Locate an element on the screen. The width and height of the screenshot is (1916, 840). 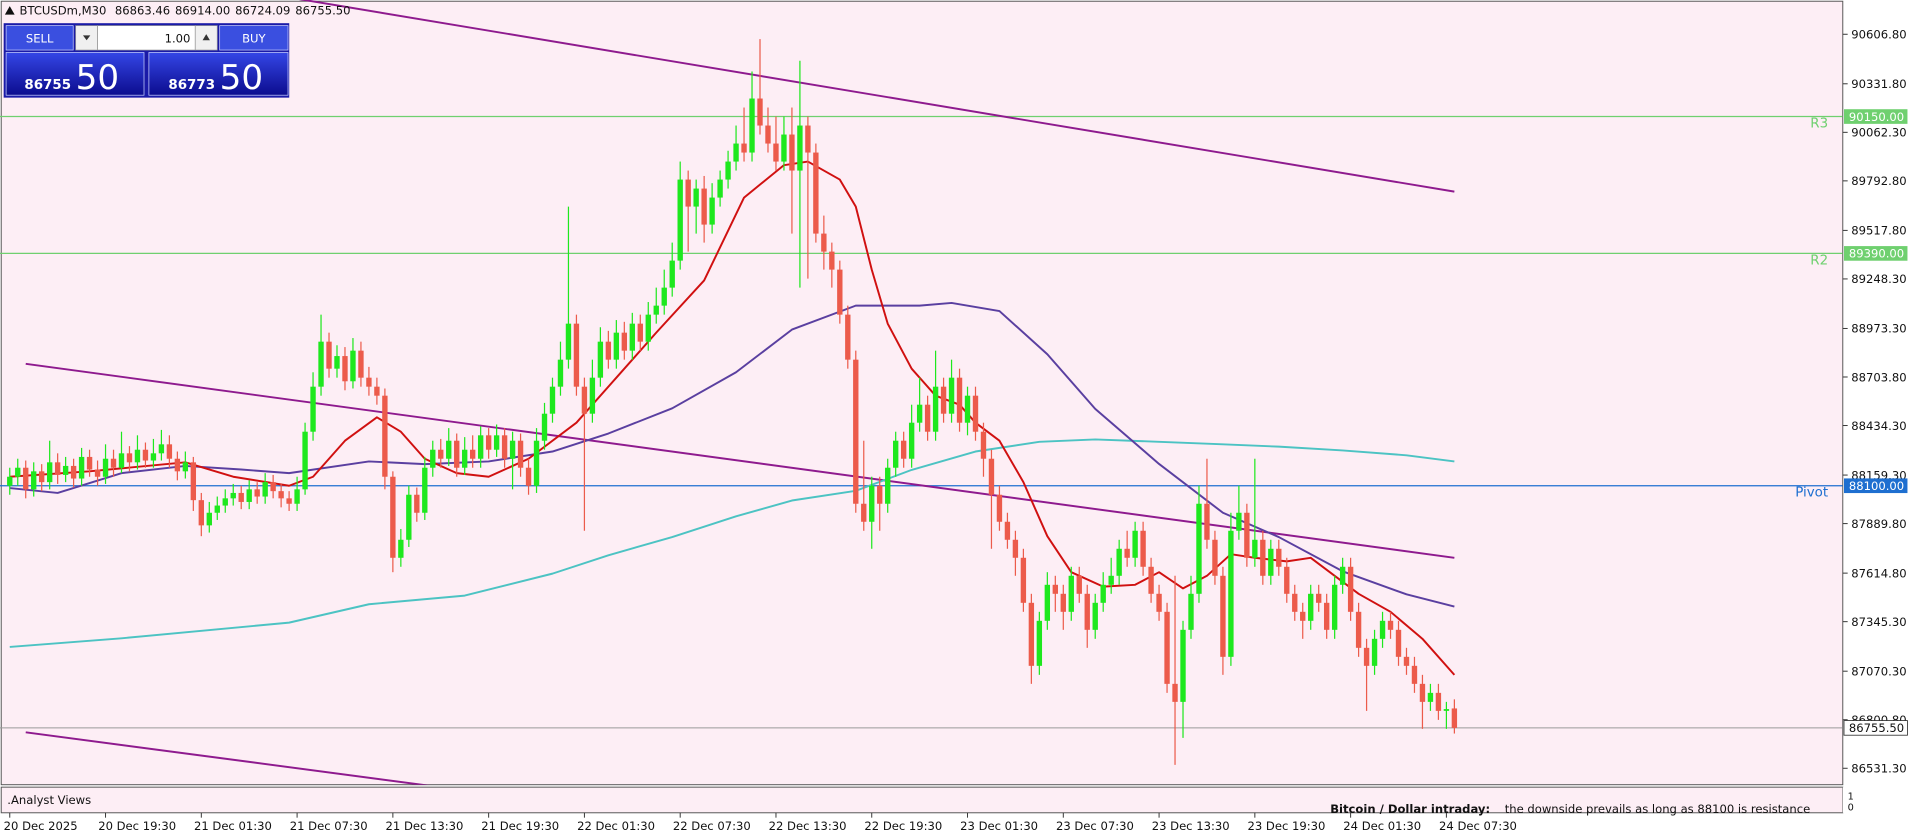
buy-price-bg is located at coordinates (218, 74).